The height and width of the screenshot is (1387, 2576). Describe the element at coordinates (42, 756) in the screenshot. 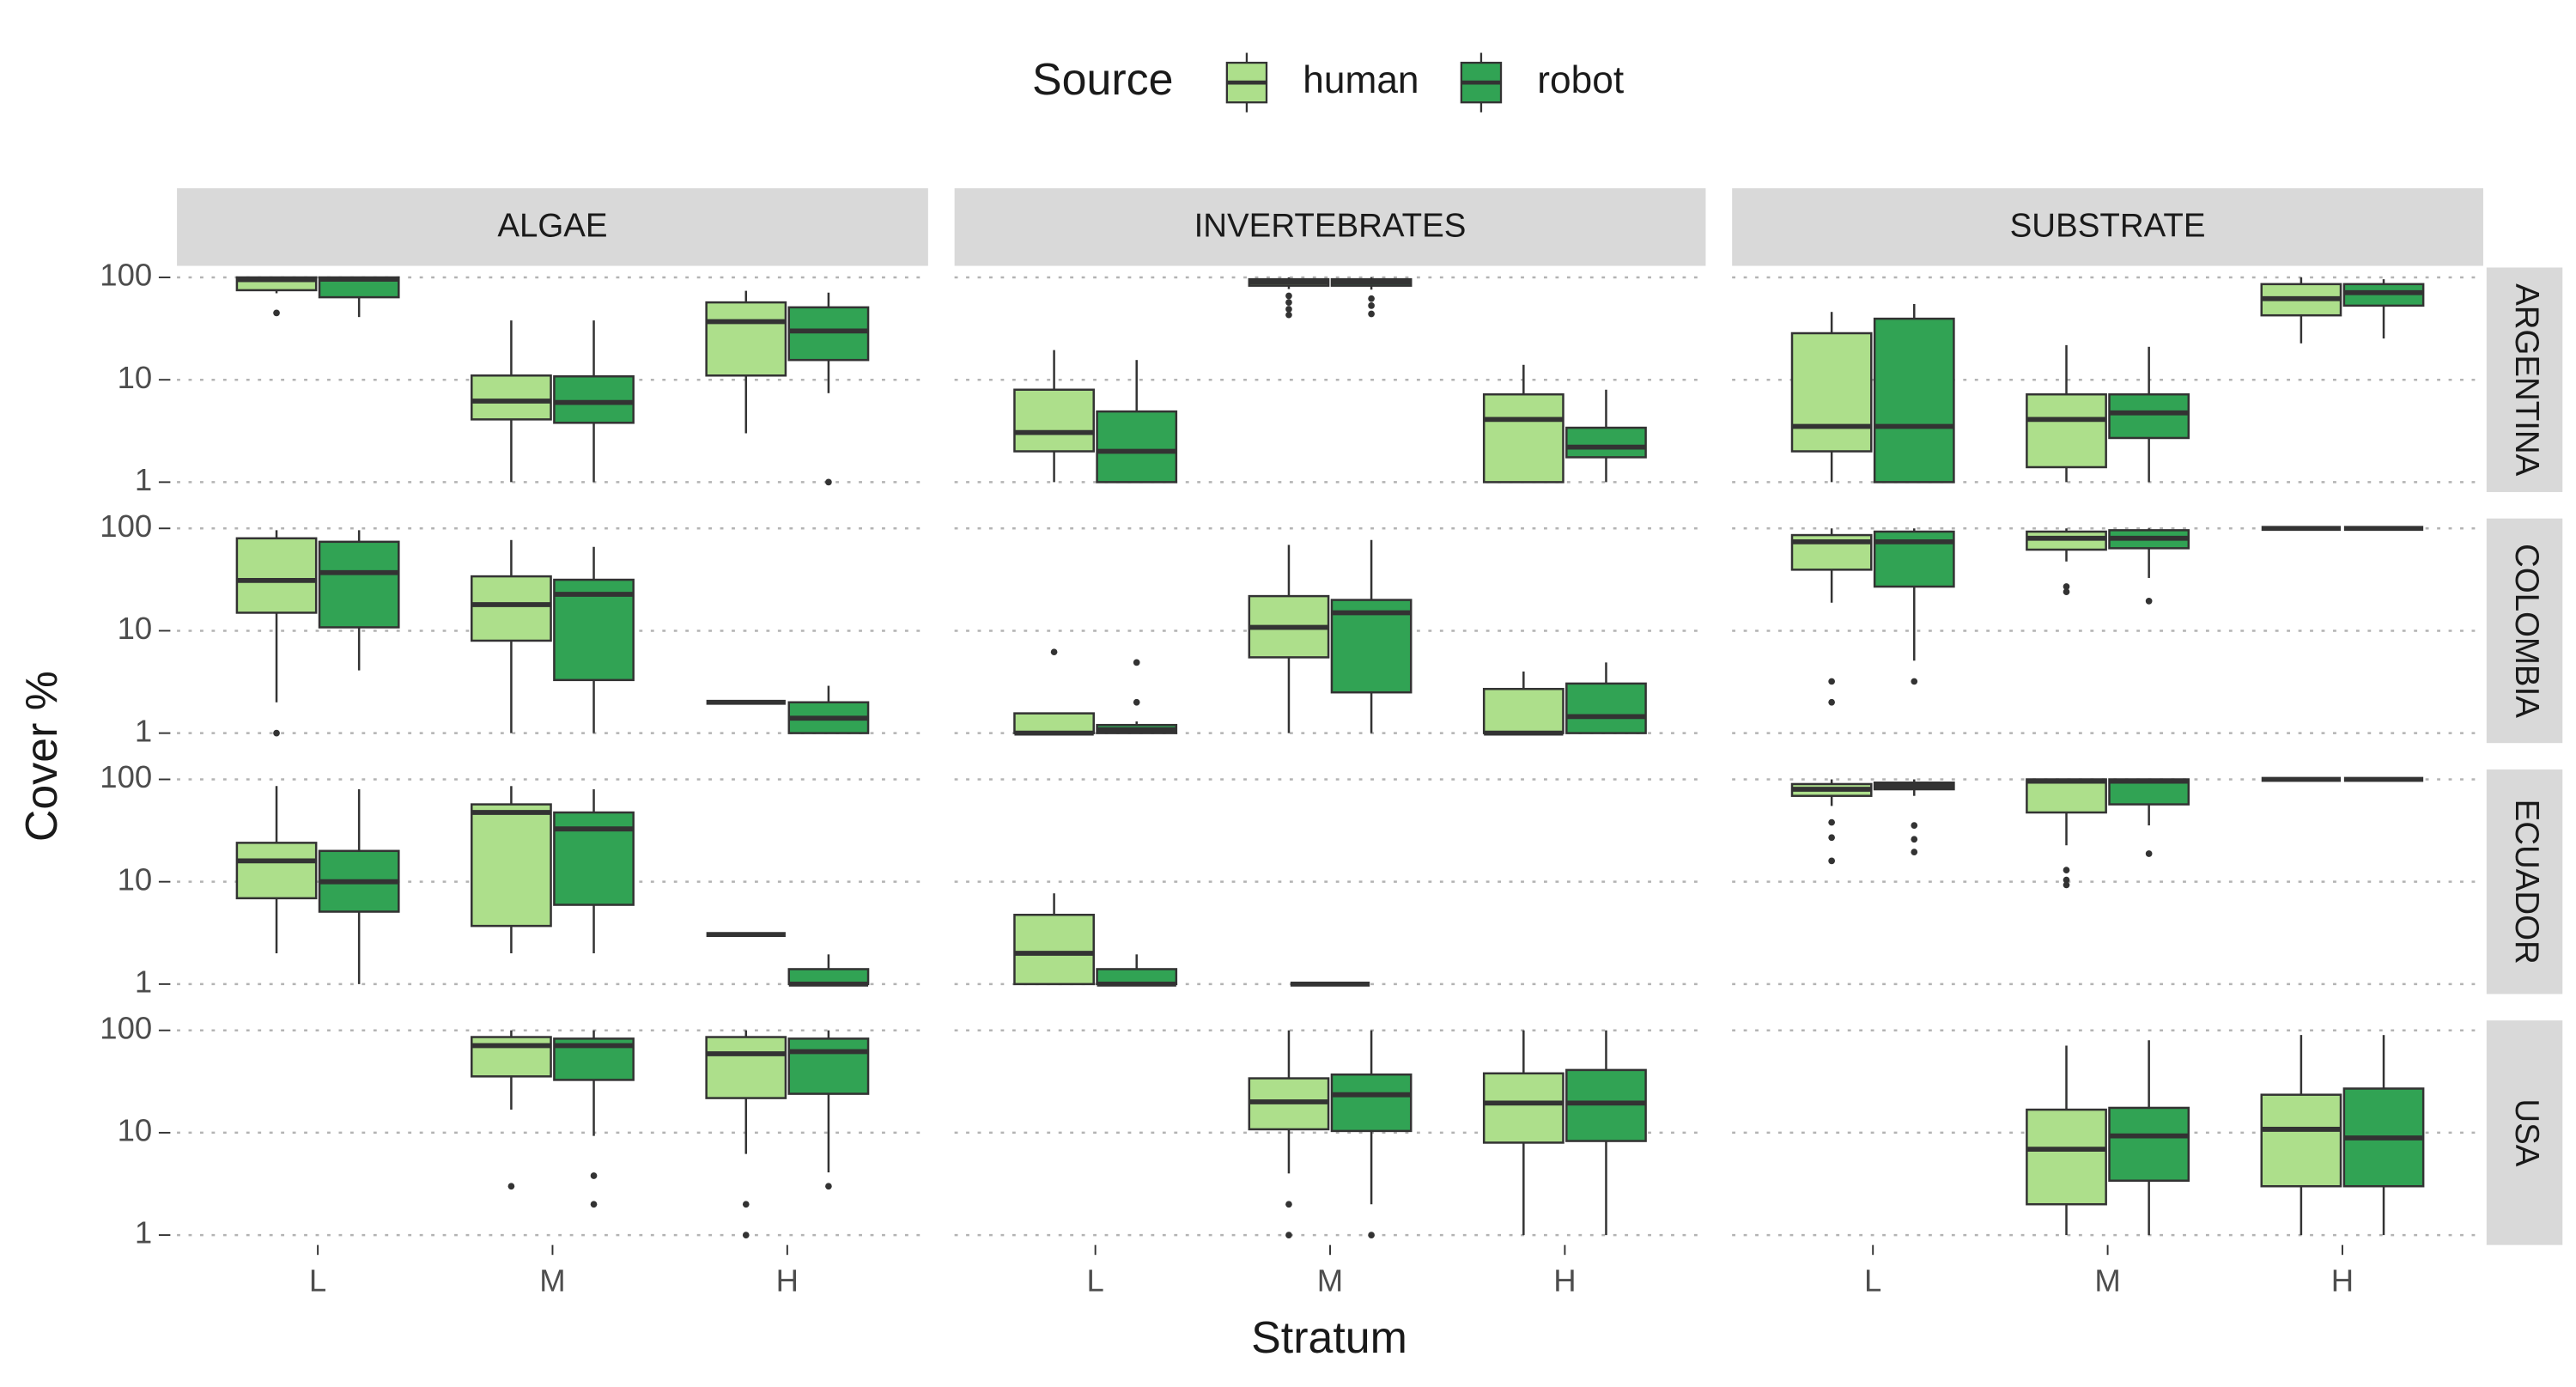

I see `y-axis-title: Cover %` at that location.